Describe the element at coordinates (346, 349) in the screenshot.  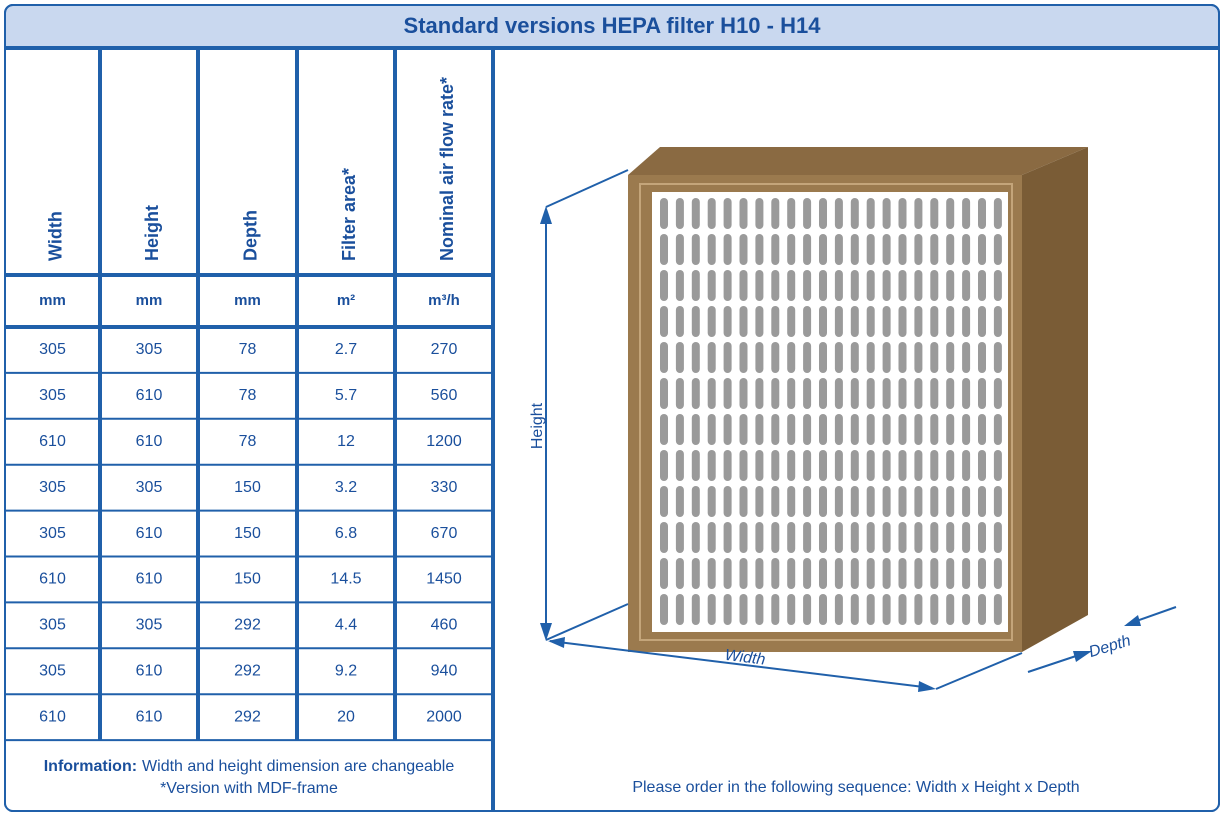
I see `cell: 2.7` at that location.